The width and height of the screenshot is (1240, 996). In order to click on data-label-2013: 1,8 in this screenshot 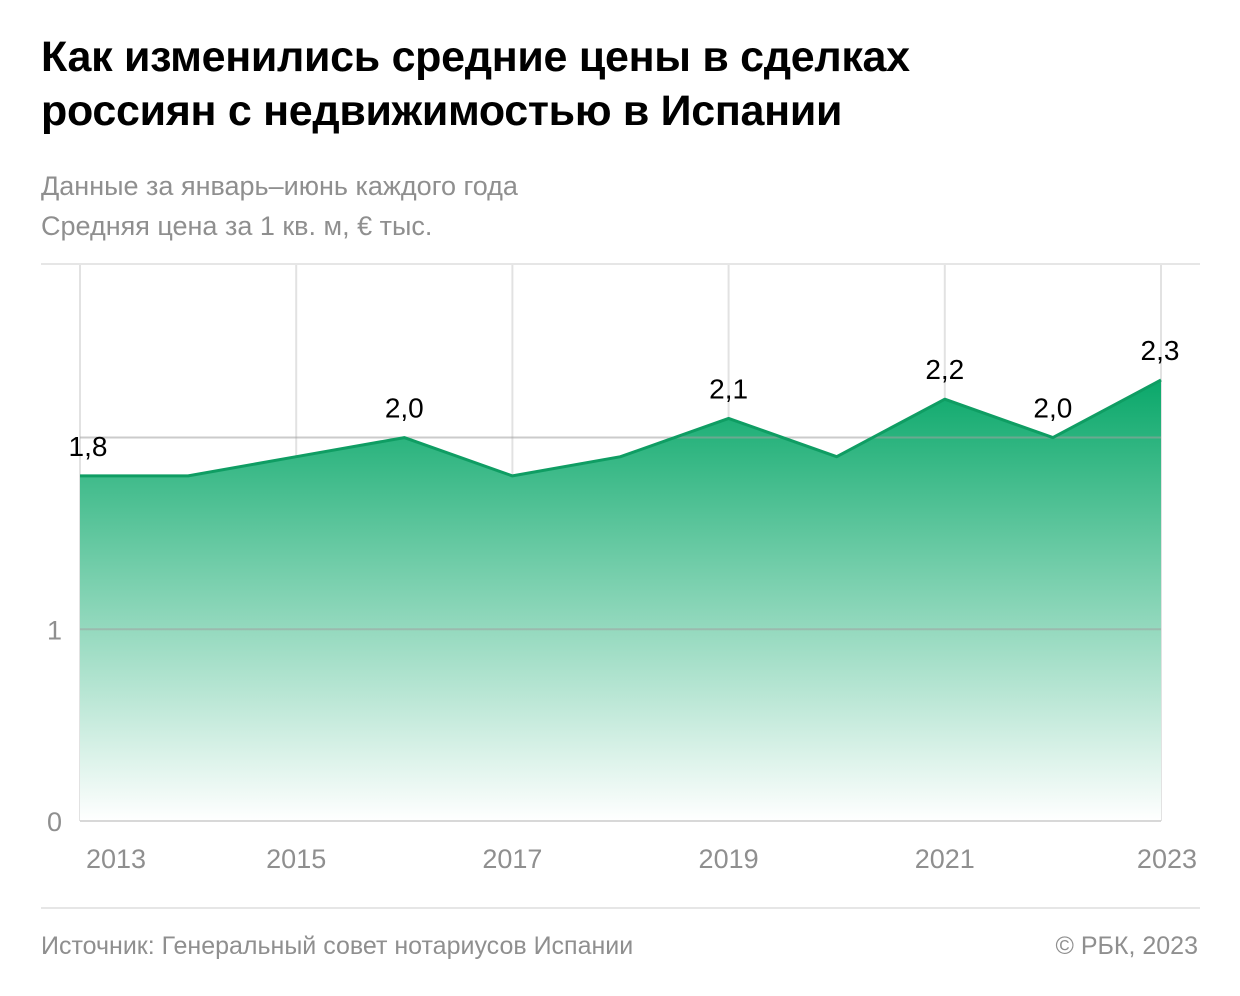, I will do `click(88, 446)`.